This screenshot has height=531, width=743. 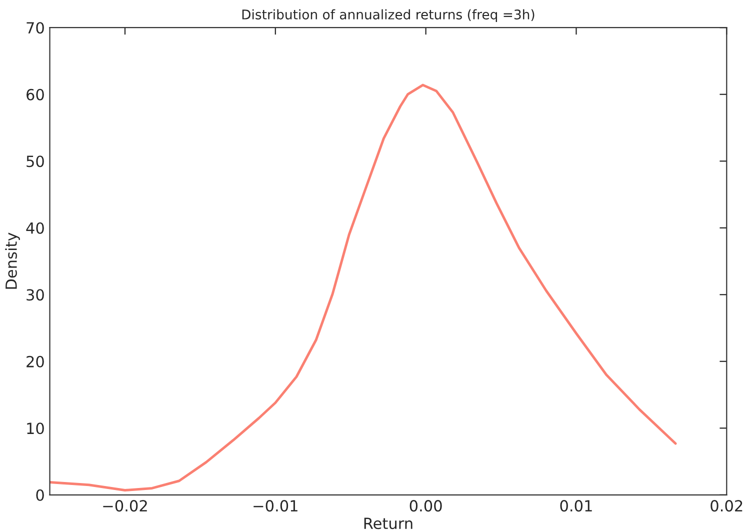 What do you see at coordinates (12, 260) in the screenshot?
I see `y-axis-title: Density` at bounding box center [12, 260].